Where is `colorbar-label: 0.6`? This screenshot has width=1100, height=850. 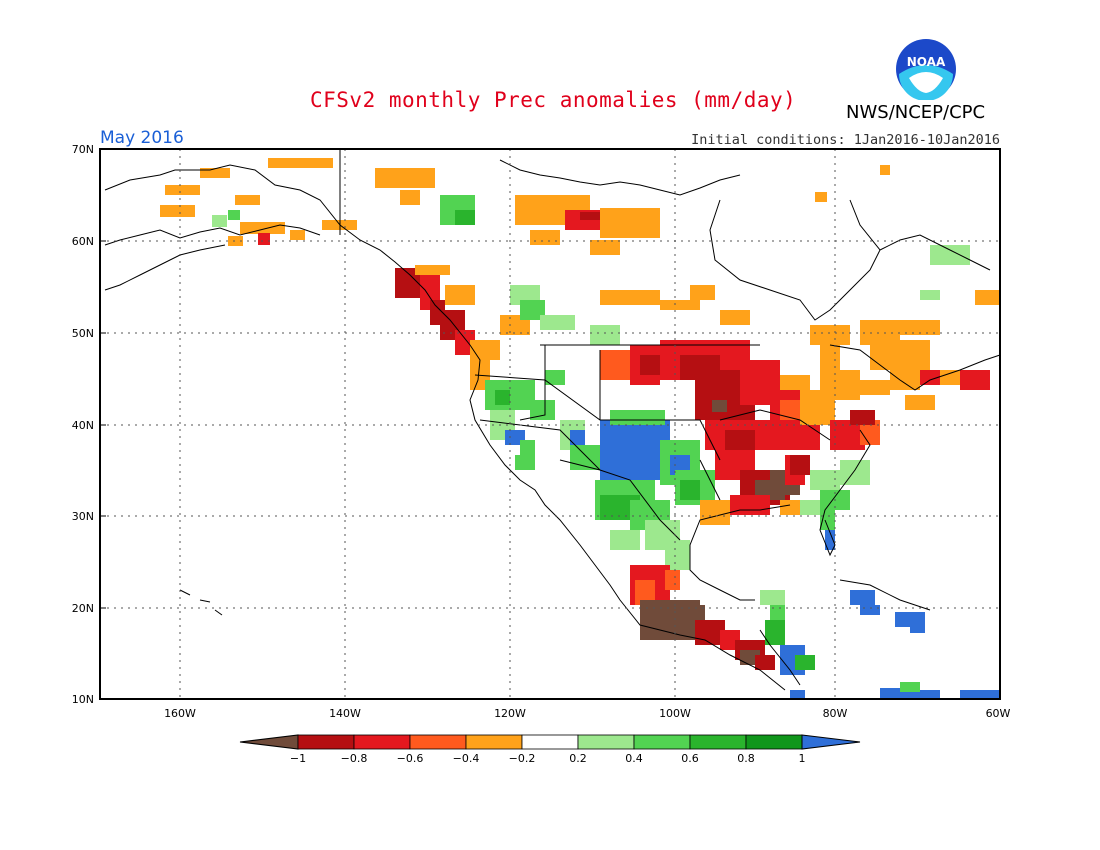 colorbar-label: 0.6 is located at coordinates (690, 758).